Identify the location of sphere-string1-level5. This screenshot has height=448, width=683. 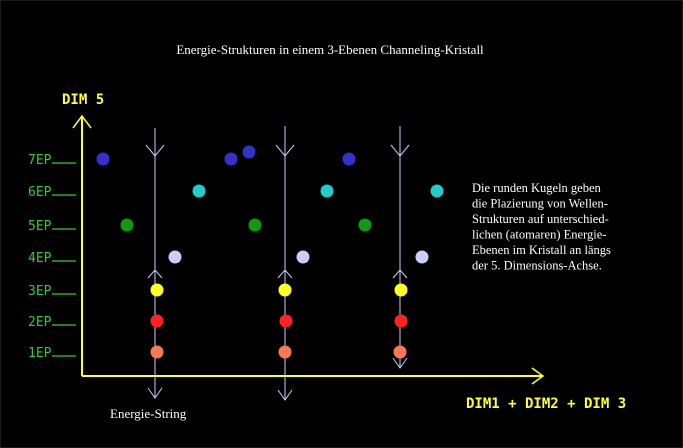
(127, 225).